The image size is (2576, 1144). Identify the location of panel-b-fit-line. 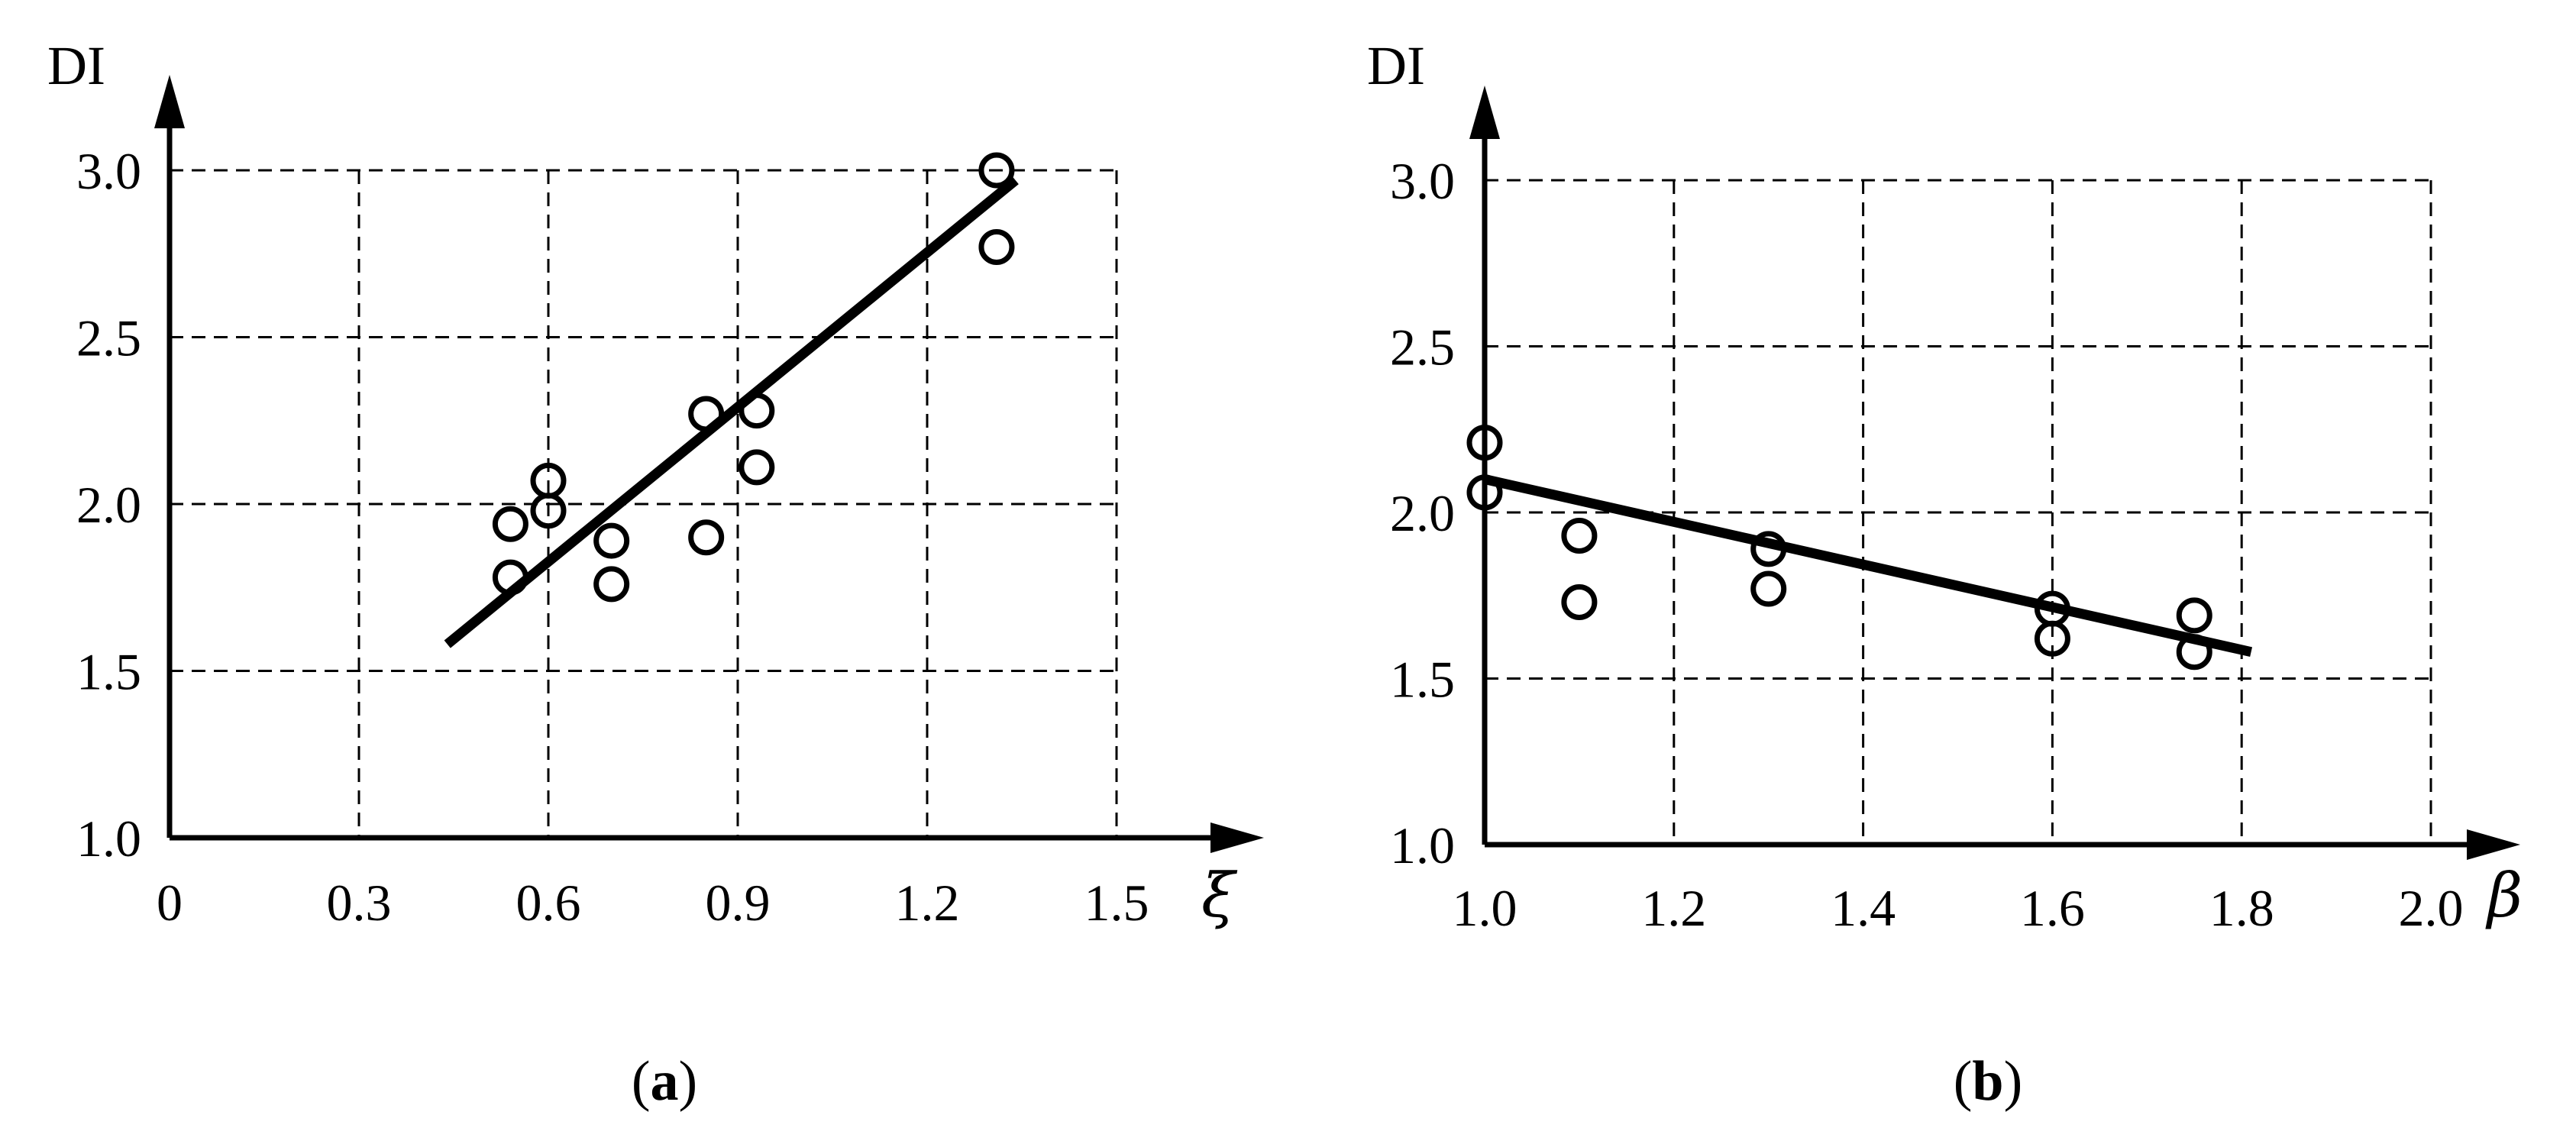
(1868, 566).